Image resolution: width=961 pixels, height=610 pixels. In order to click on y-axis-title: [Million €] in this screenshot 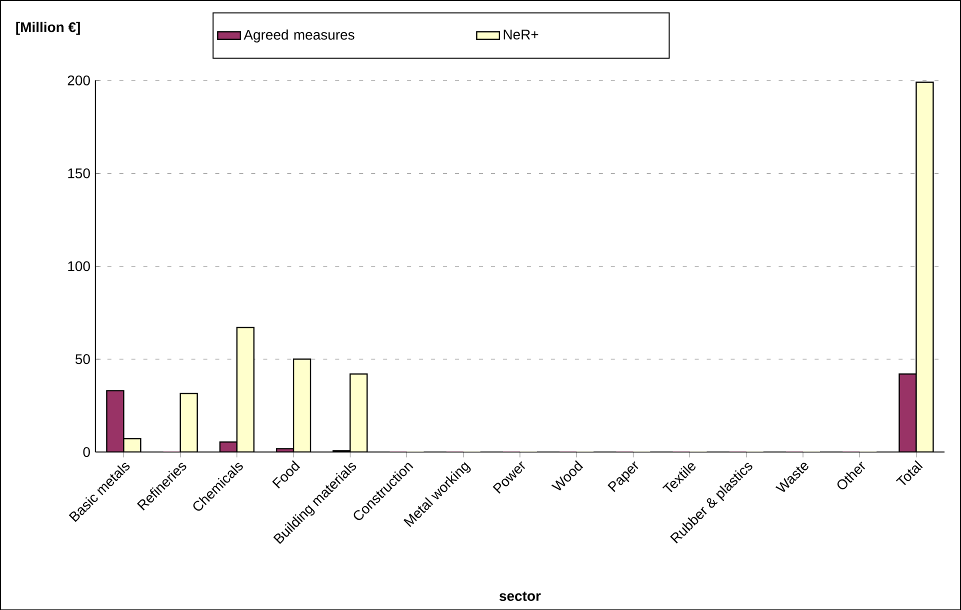, I will do `click(48, 28)`.